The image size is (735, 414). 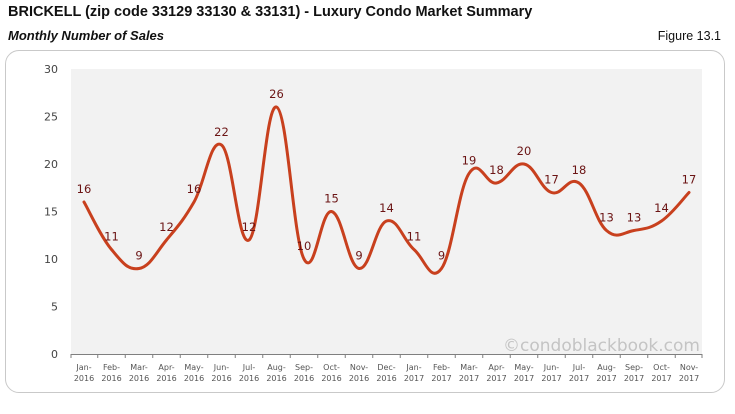 What do you see at coordinates (469, 161) in the screenshot?
I see `data-label: 19` at bounding box center [469, 161].